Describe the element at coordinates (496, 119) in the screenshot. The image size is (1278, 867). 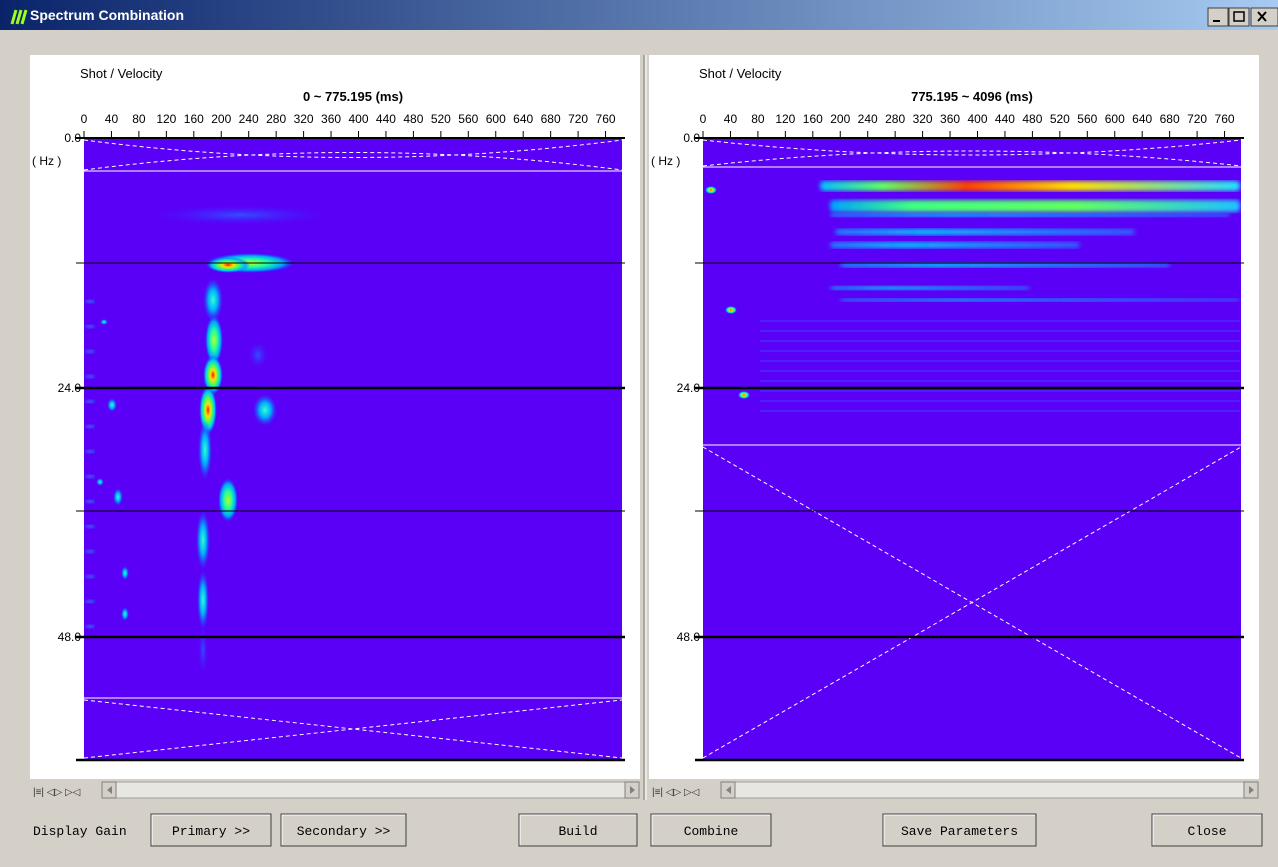
I see `x-tick-label: 600` at that location.